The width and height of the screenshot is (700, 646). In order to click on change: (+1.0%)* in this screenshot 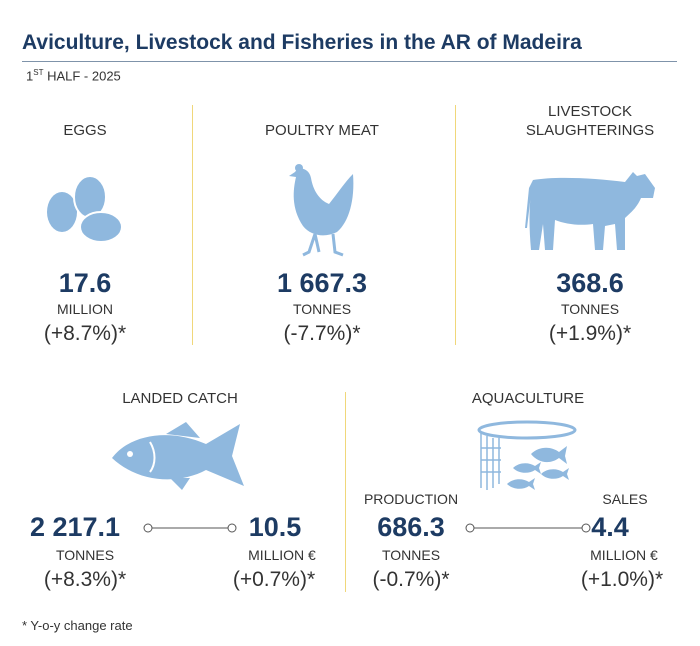, I will do `click(622, 579)`.